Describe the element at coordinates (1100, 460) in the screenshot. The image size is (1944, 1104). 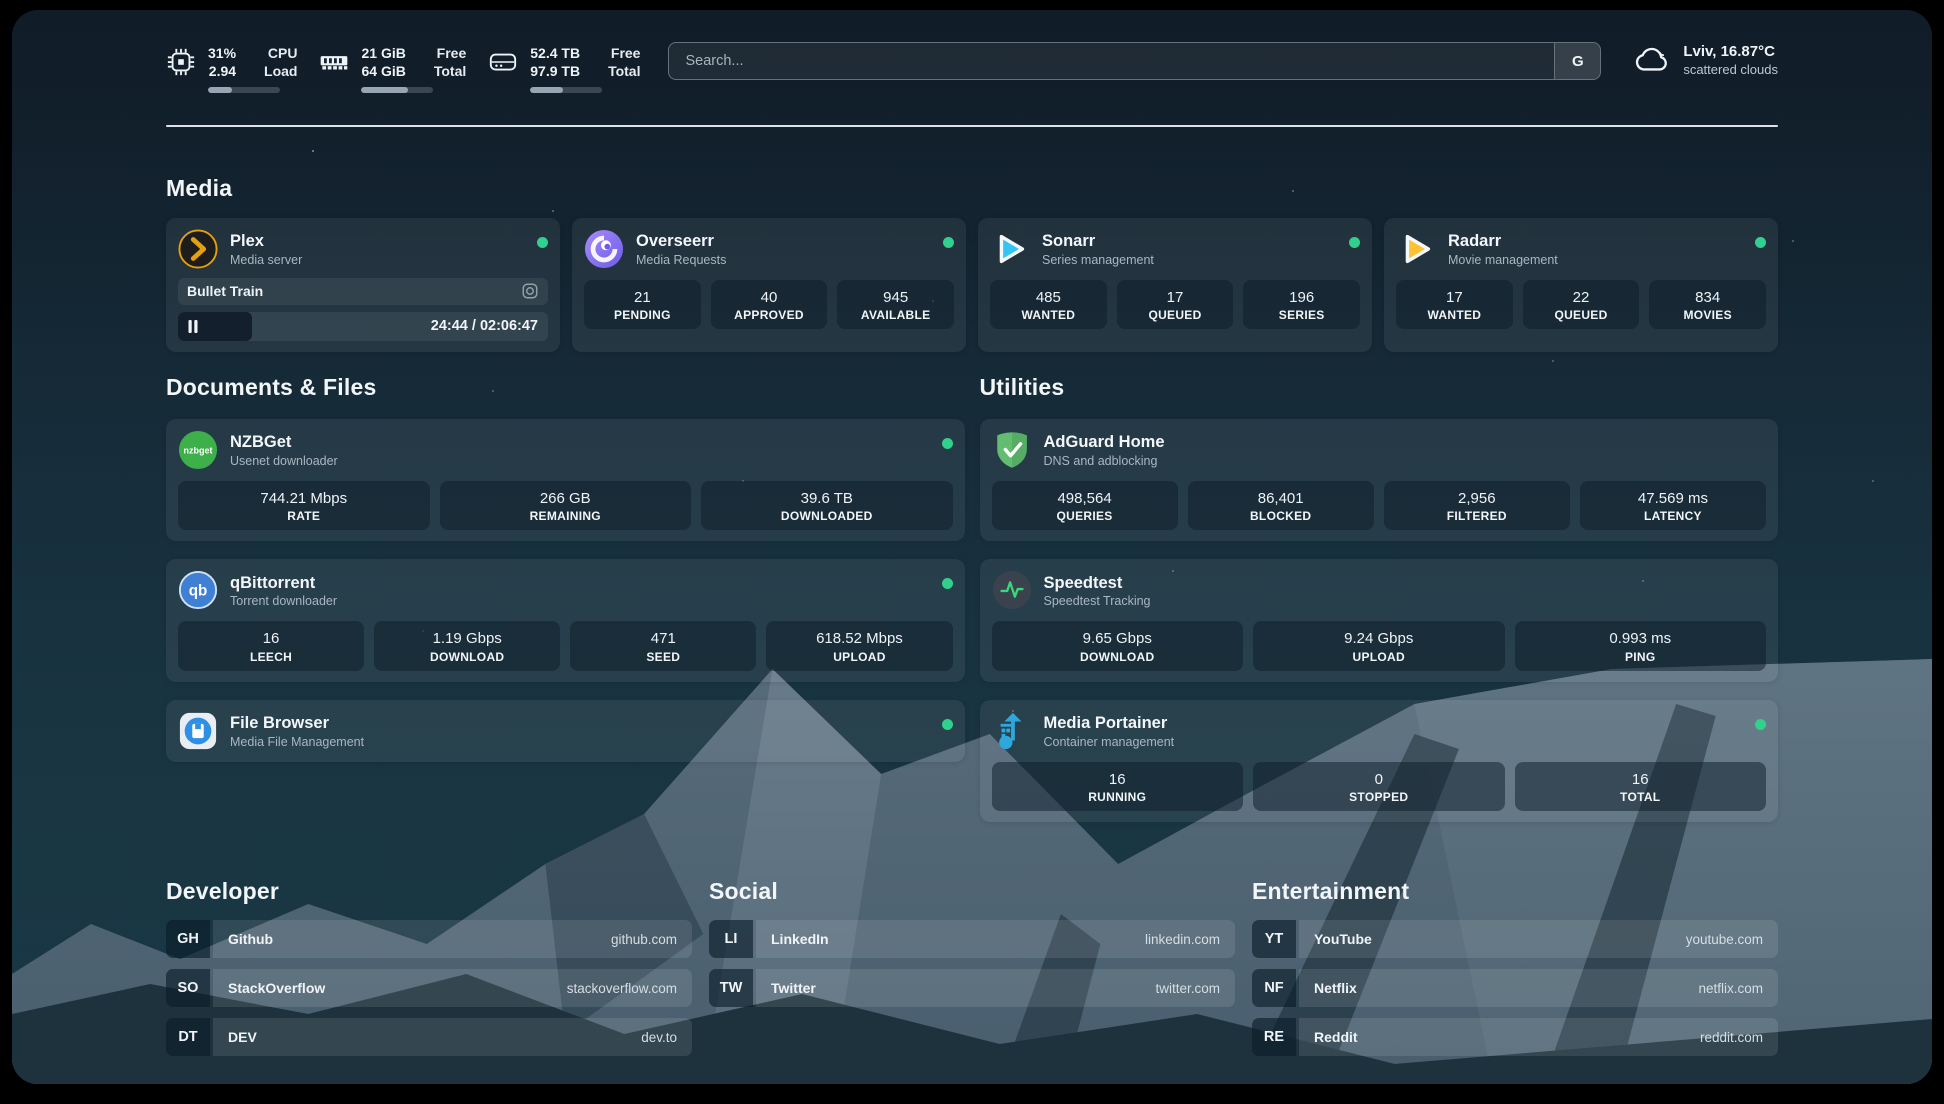
I see `card-subtitle: DNS and adblocking` at that location.